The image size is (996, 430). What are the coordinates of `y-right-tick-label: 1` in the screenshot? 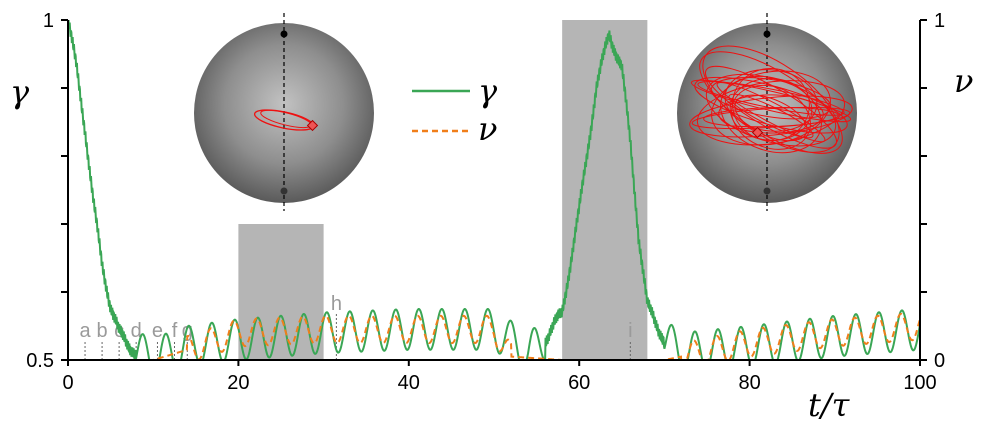 It's located at (939, 21).